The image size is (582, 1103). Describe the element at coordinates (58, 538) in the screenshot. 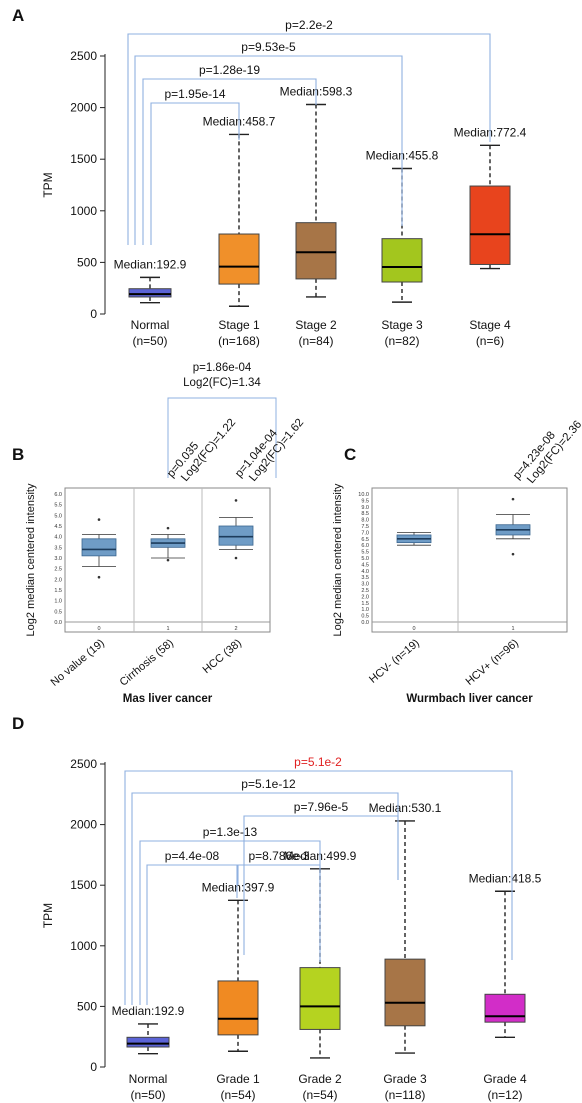

I see `y-tick-label: 4.0` at that location.